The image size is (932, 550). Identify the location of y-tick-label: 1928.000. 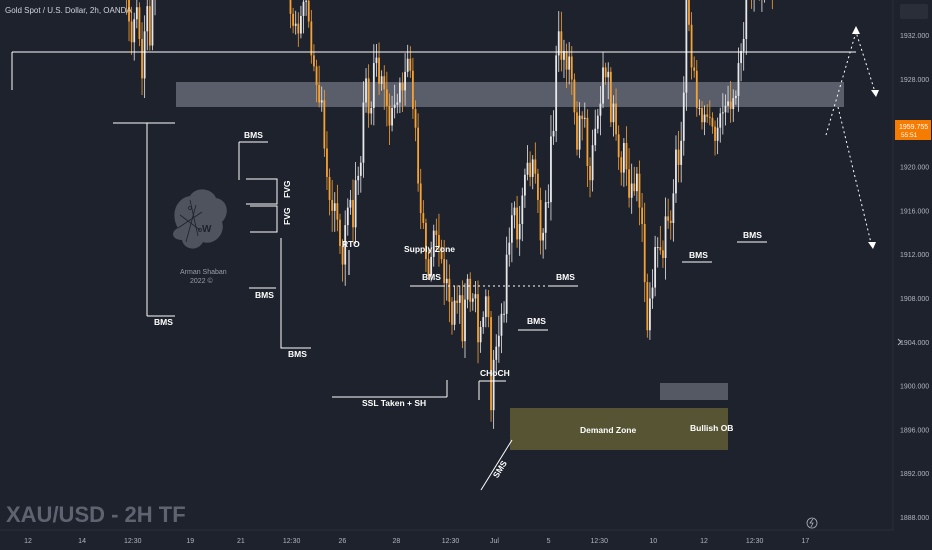
(914, 80).